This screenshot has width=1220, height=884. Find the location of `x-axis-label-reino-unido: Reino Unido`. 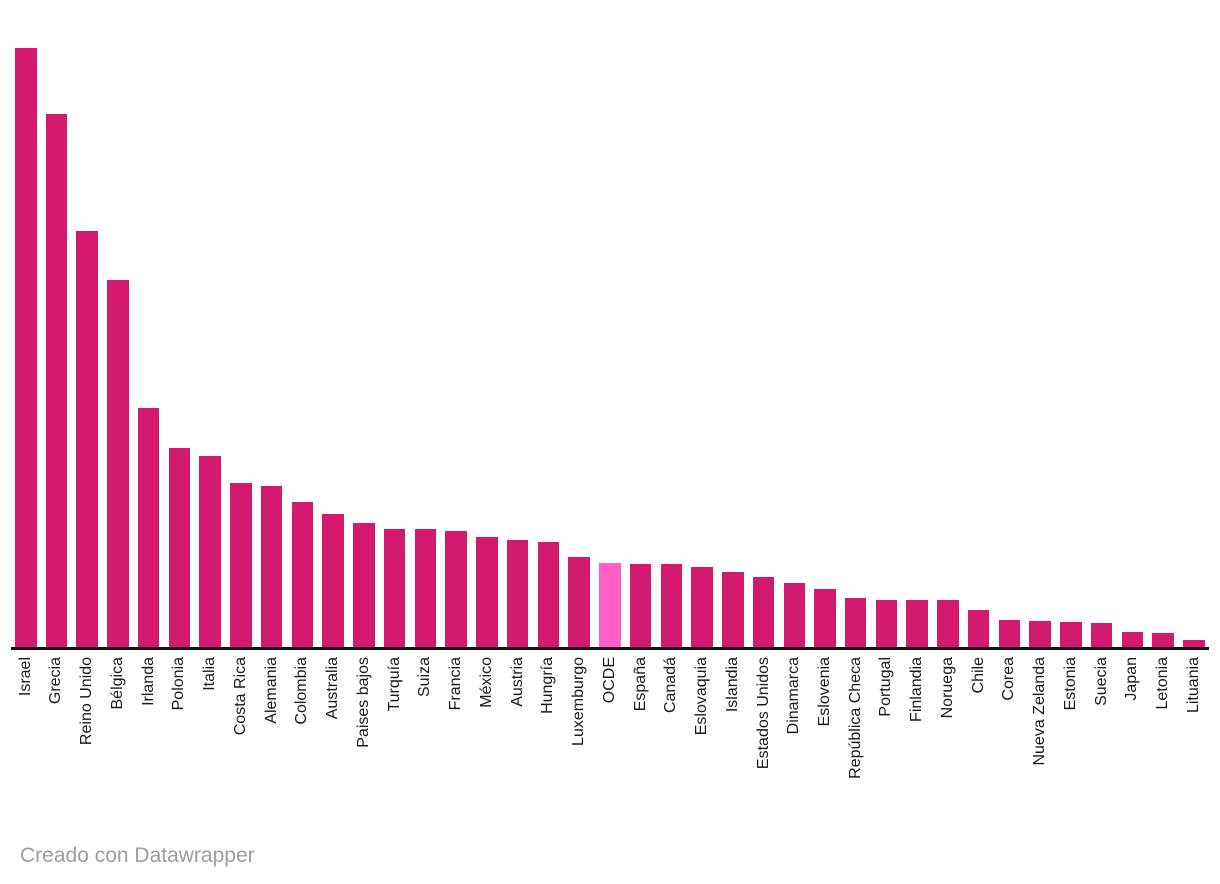

x-axis-label-reino-unido: Reino Unido is located at coordinates (87, 701).